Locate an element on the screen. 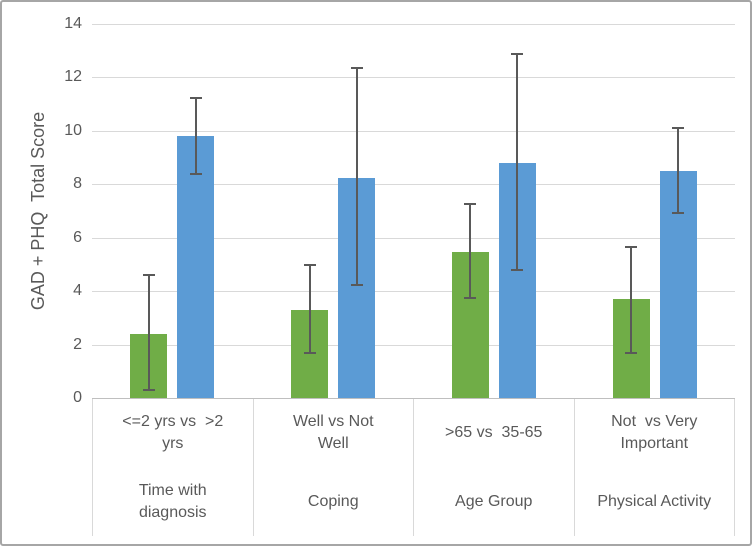  comparison-label: Not vs Very Important is located at coordinates (654, 432).